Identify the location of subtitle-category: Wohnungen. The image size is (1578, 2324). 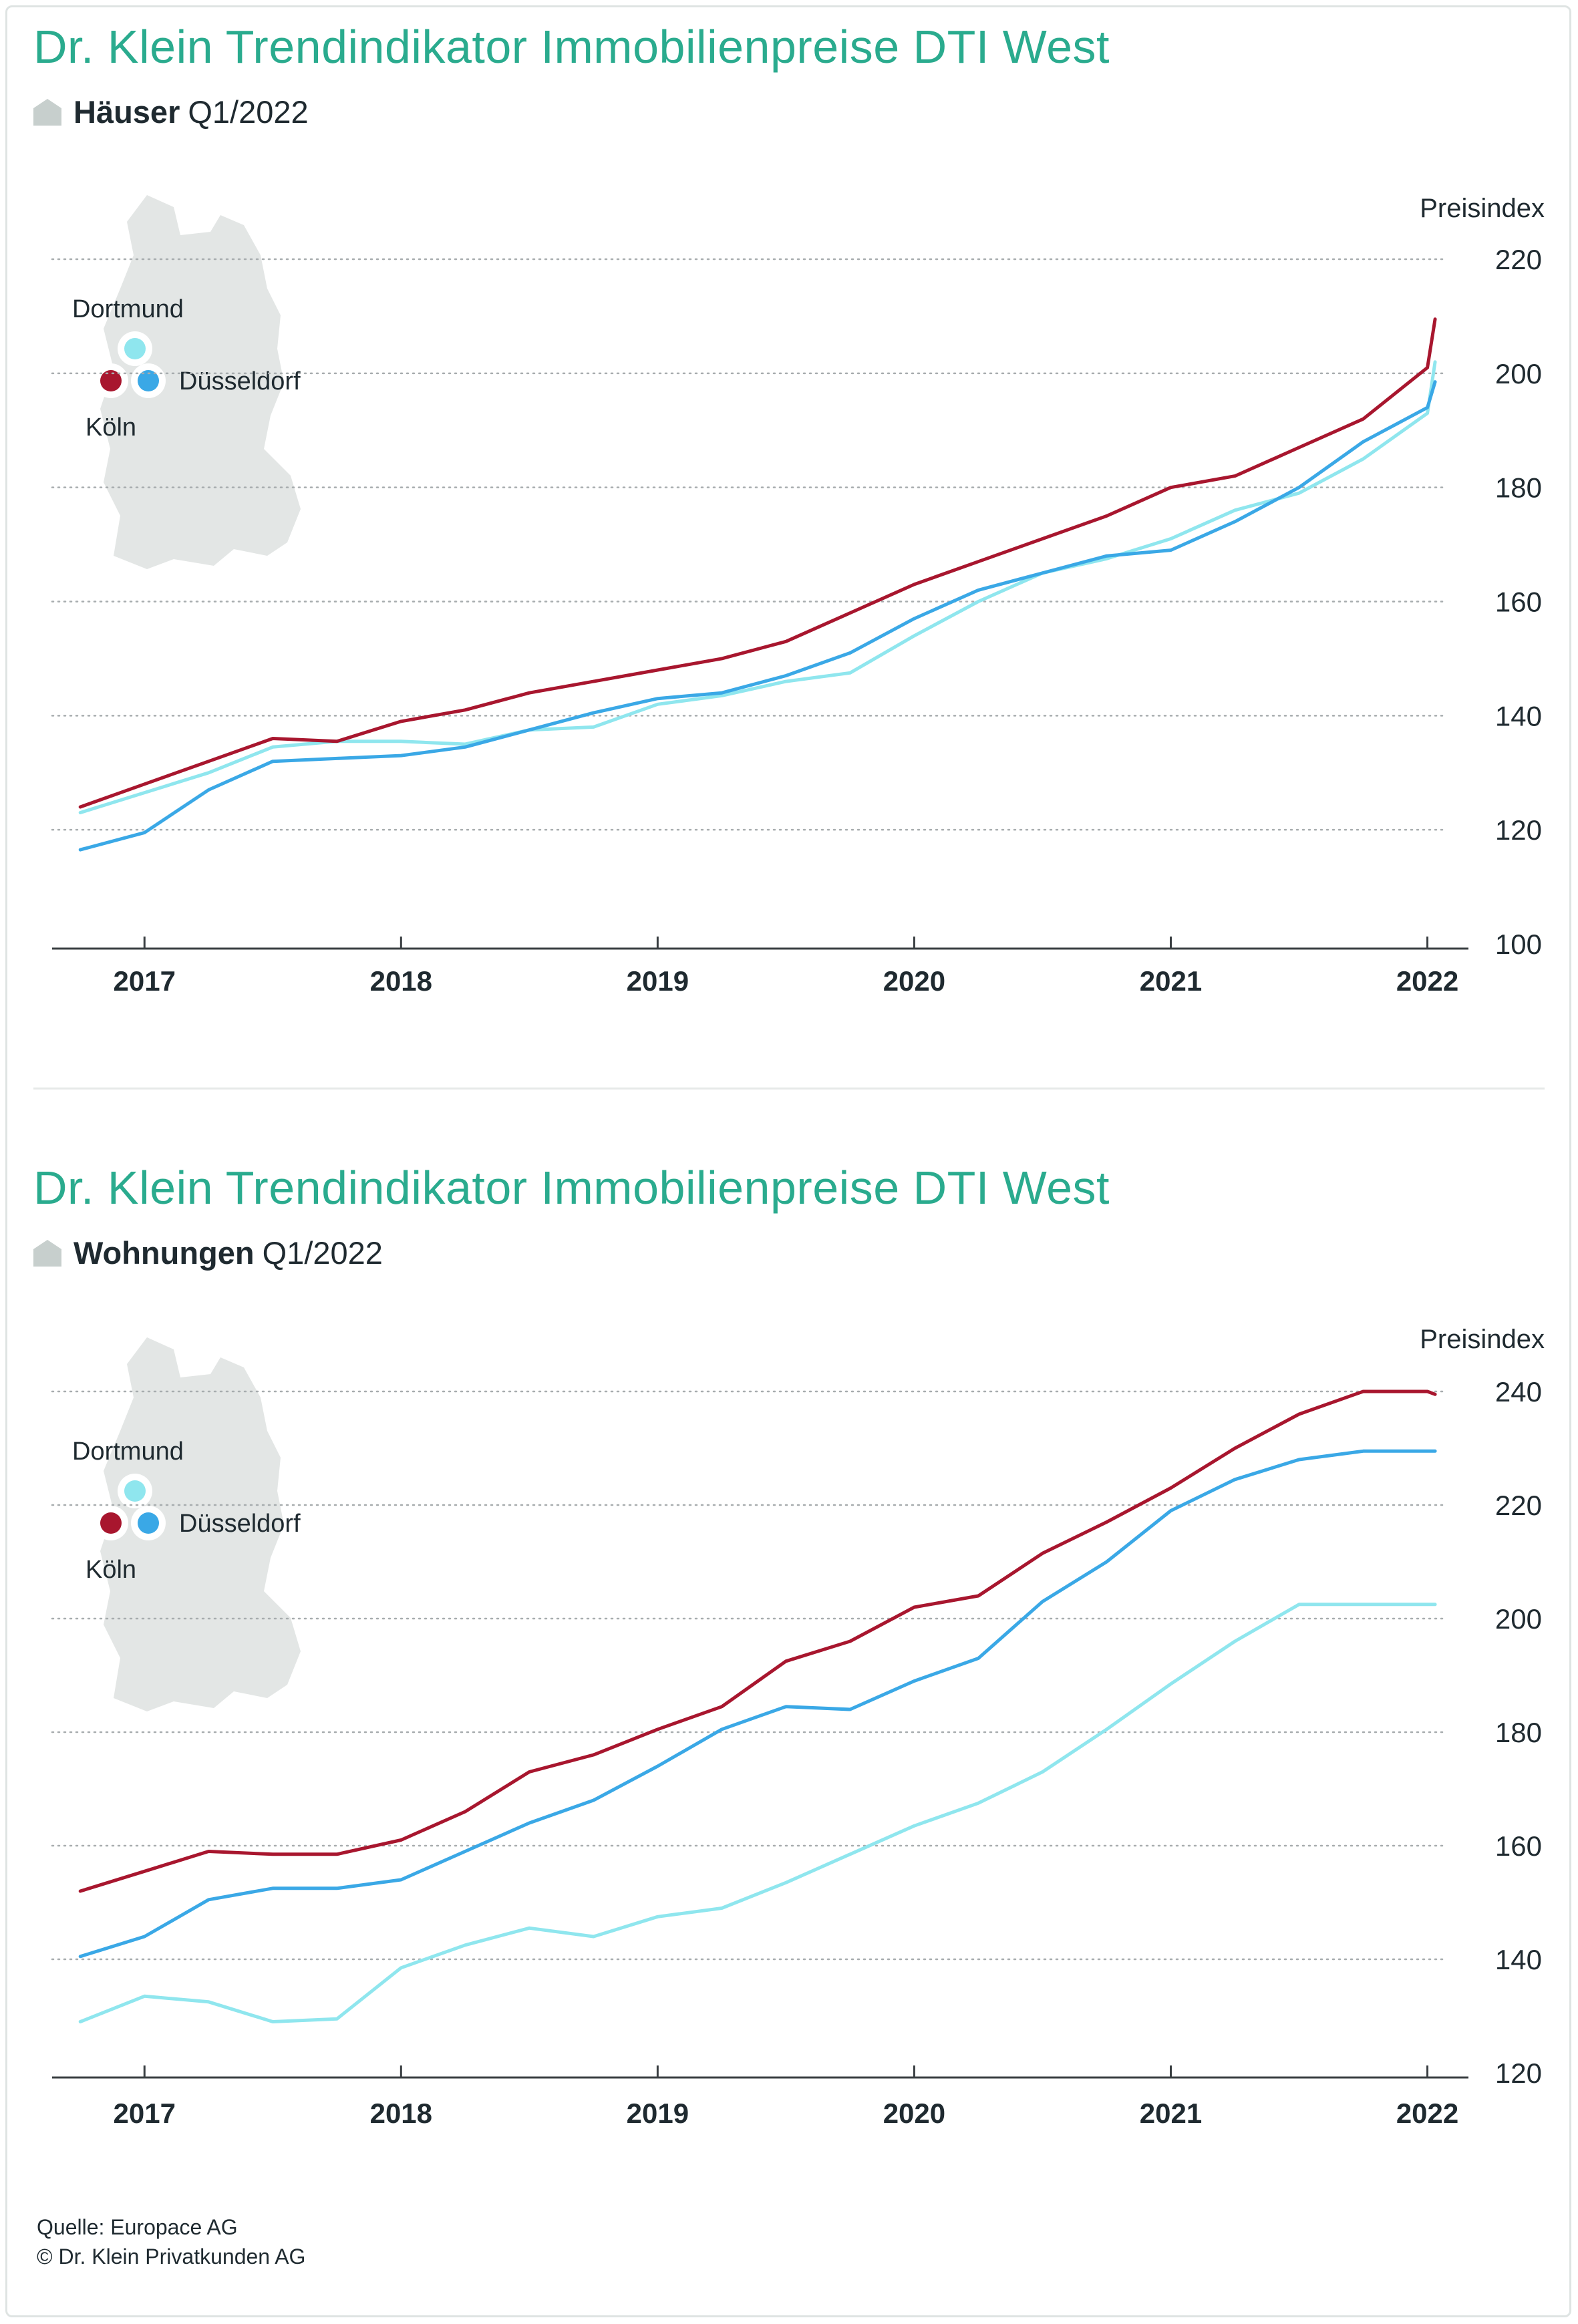
(164, 1253).